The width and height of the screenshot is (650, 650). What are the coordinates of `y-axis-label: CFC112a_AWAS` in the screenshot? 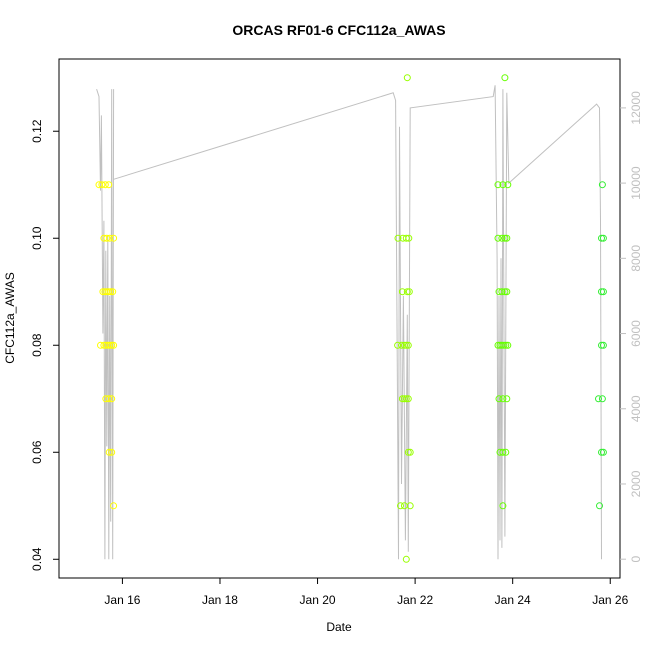 It's located at (10, 318).